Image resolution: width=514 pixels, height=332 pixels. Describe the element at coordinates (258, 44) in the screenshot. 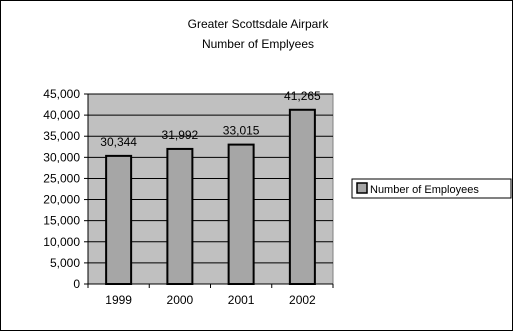

I see `chart-subtitle: Number of Emplyees` at that location.